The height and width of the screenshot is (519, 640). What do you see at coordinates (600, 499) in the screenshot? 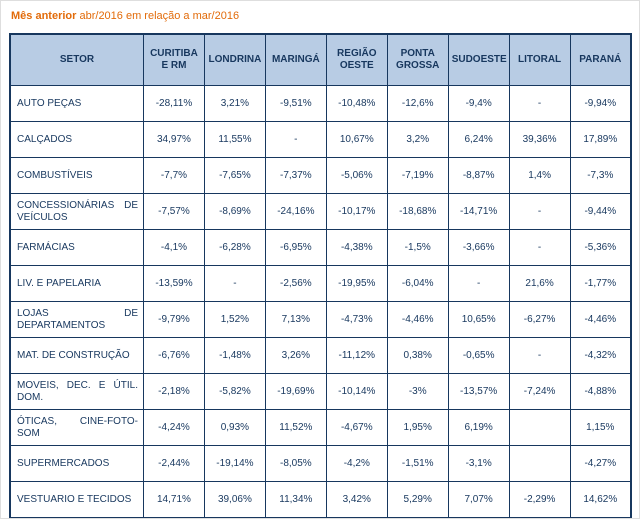
I see `value-cell: 14,62%` at bounding box center [600, 499].